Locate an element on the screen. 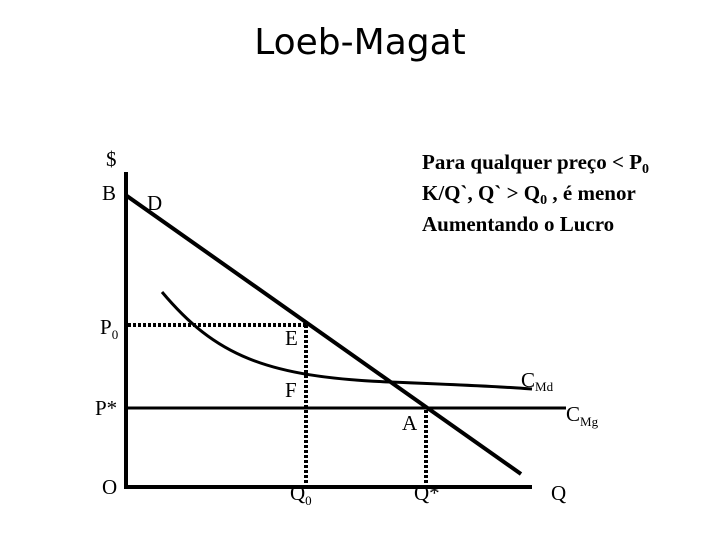 The height and width of the screenshot is (540, 720). note-line-1: Para qualquer preço < P0 is located at coordinates (536, 163).